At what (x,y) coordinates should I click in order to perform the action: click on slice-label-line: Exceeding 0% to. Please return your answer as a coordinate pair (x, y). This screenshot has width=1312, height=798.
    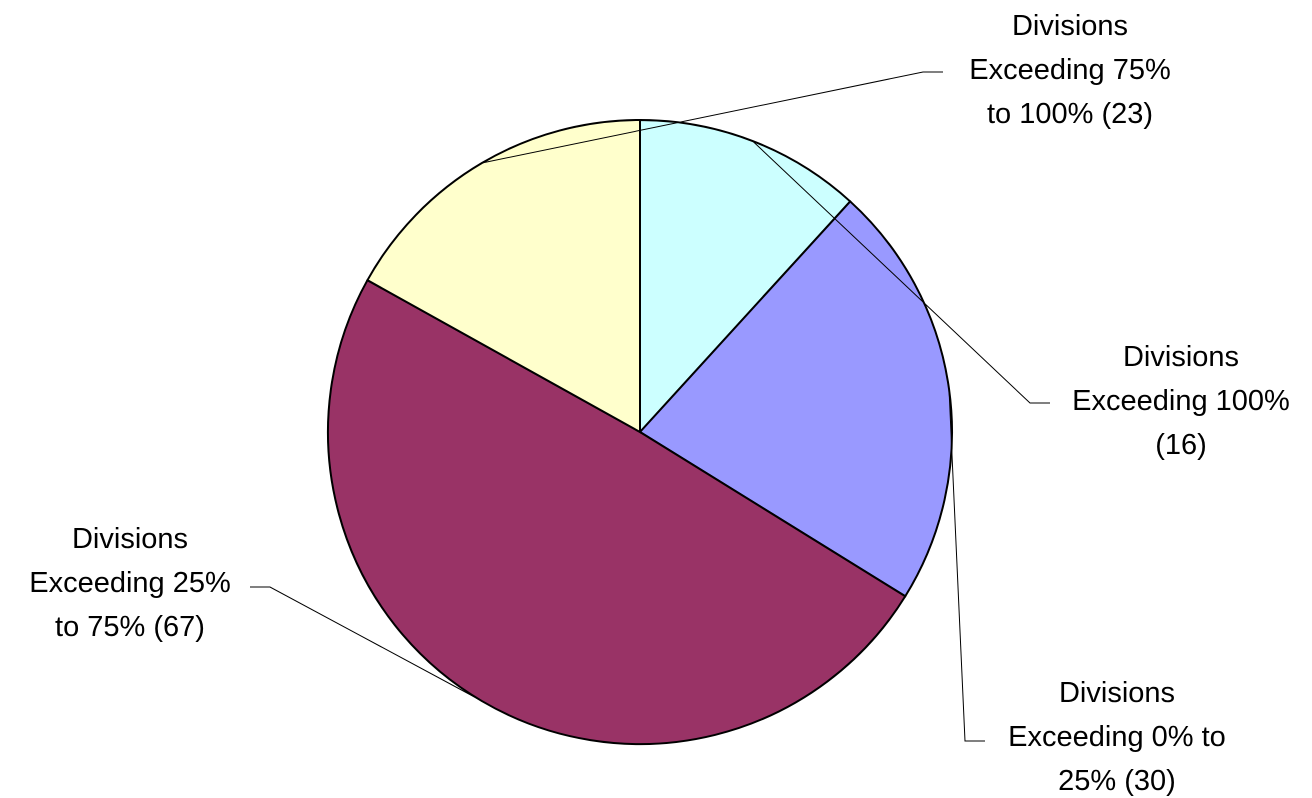
    Looking at the image, I should click on (1117, 737).